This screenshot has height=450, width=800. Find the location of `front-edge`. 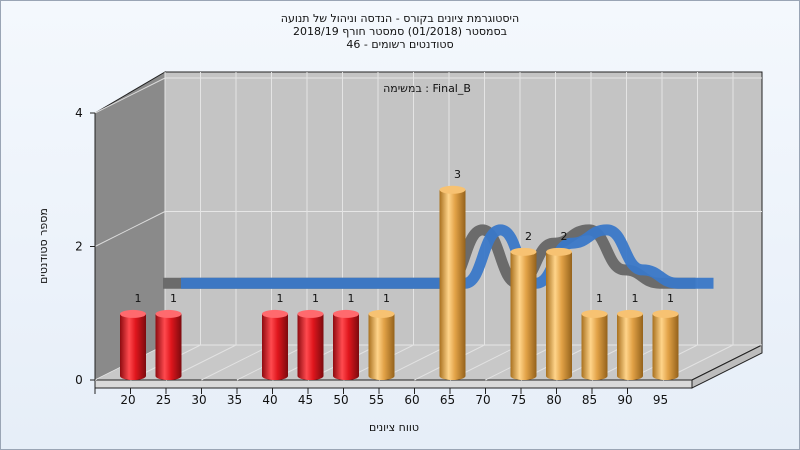

front-edge is located at coordinates (393, 384).